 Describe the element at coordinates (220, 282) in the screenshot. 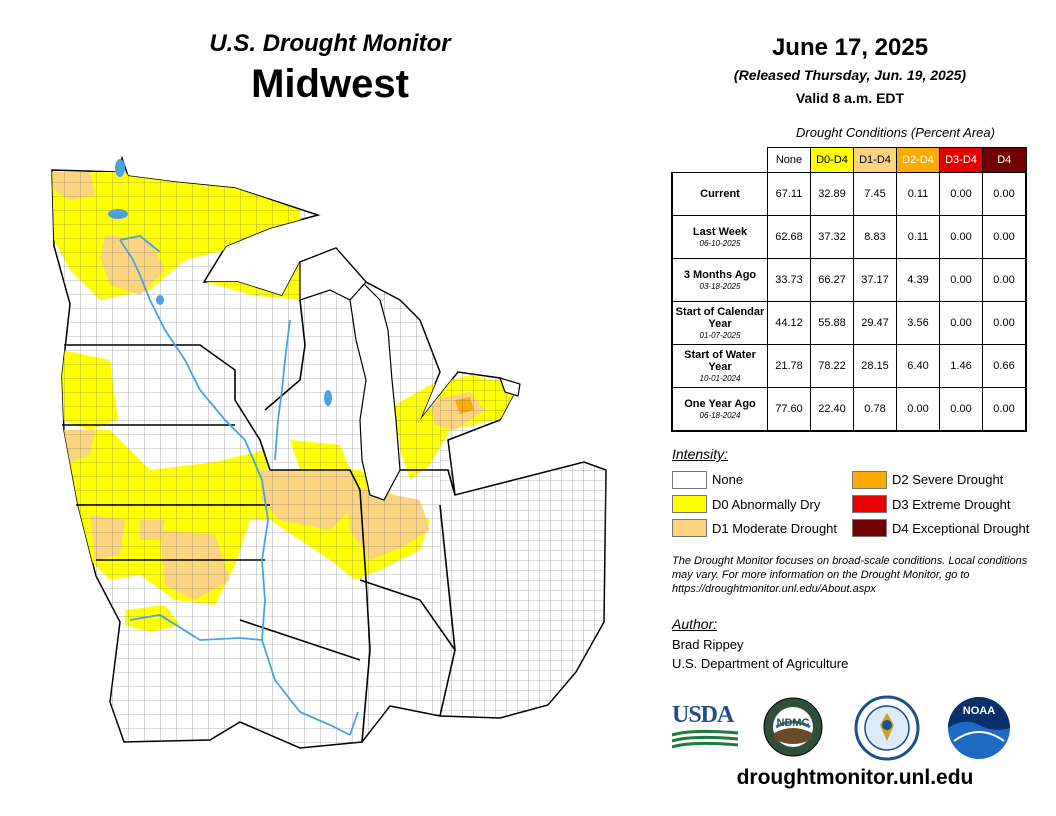

I see `lakes-small` at that location.